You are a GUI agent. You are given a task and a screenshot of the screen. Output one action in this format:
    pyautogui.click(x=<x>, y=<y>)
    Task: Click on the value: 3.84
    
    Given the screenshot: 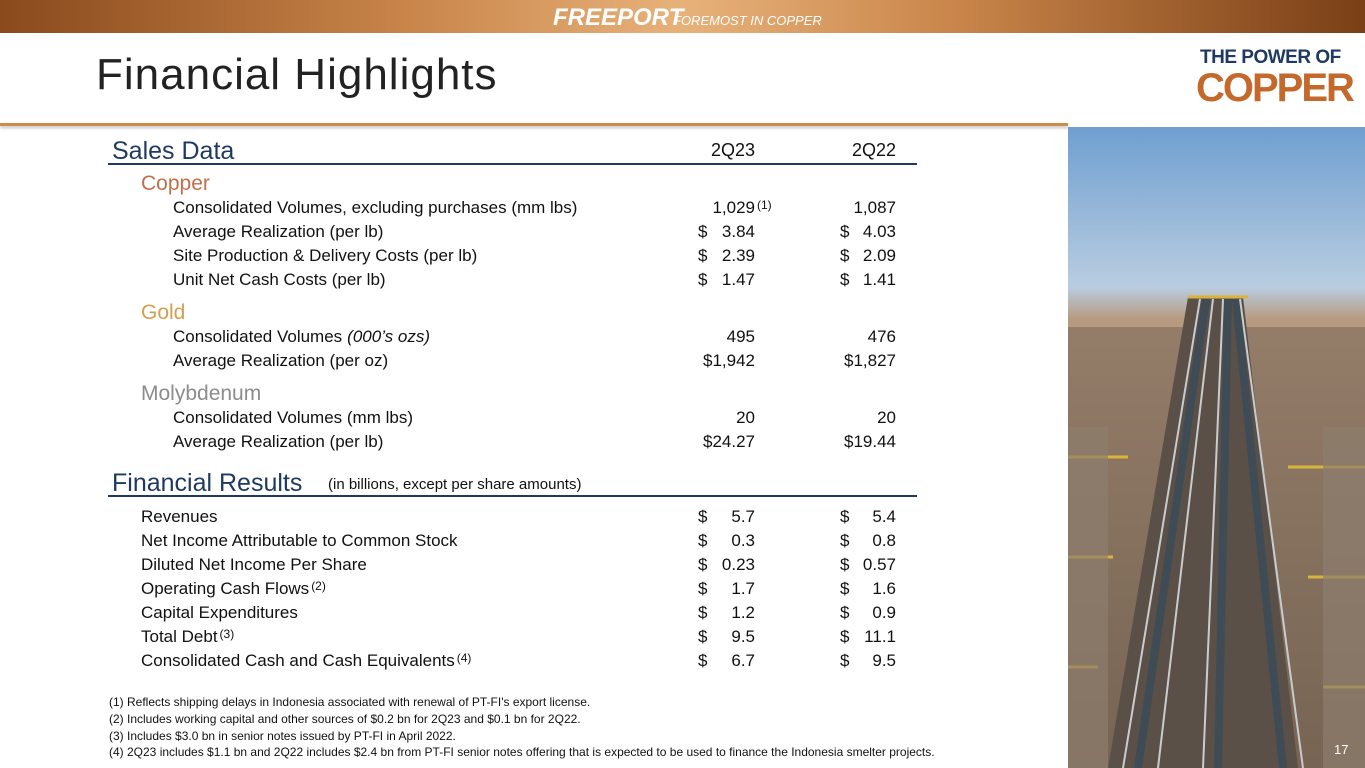 What is the action you would take?
    pyautogui.click(x=738, y=231)
    